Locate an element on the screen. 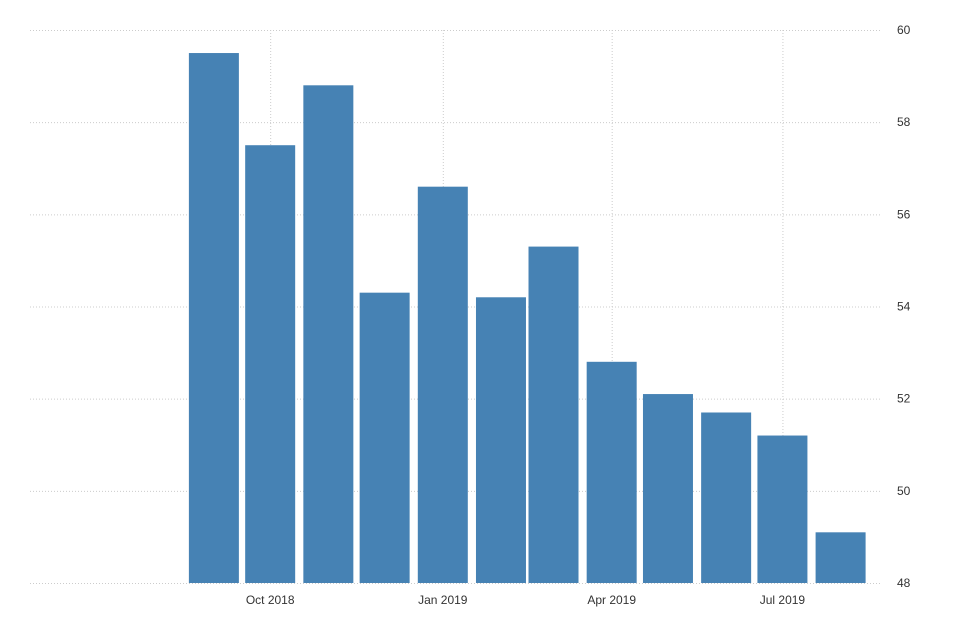  x-tick-label: Oct 2018 is located at coordinates (270, 600).